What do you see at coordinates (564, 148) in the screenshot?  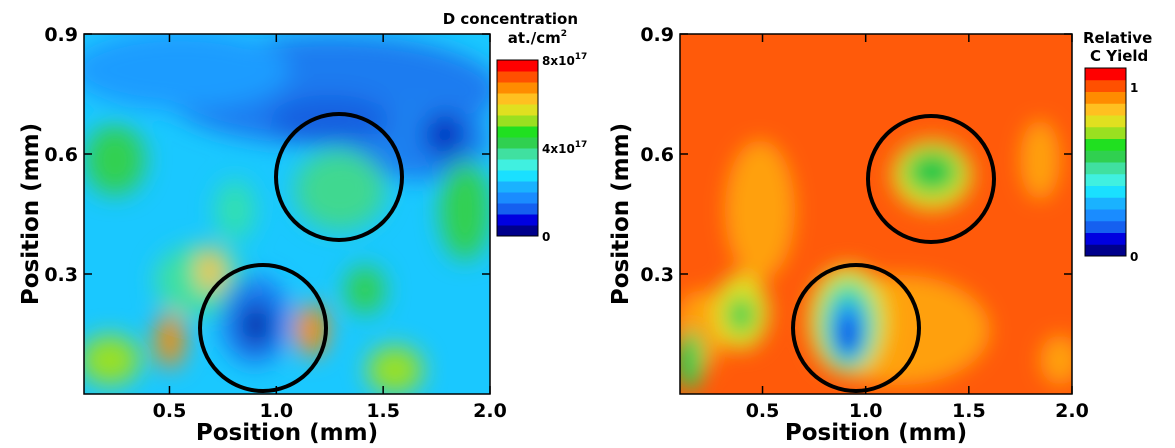 I see `colorbar-label: 4x10¹⁷` at bounding box center [564, 148].